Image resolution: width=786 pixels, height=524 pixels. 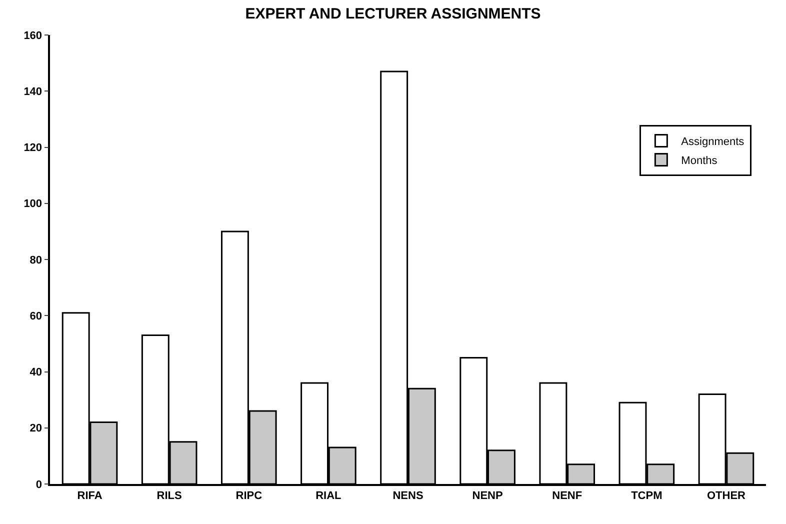 I want to click on x-tick-label: TCPM, so click(x=646, y=496).